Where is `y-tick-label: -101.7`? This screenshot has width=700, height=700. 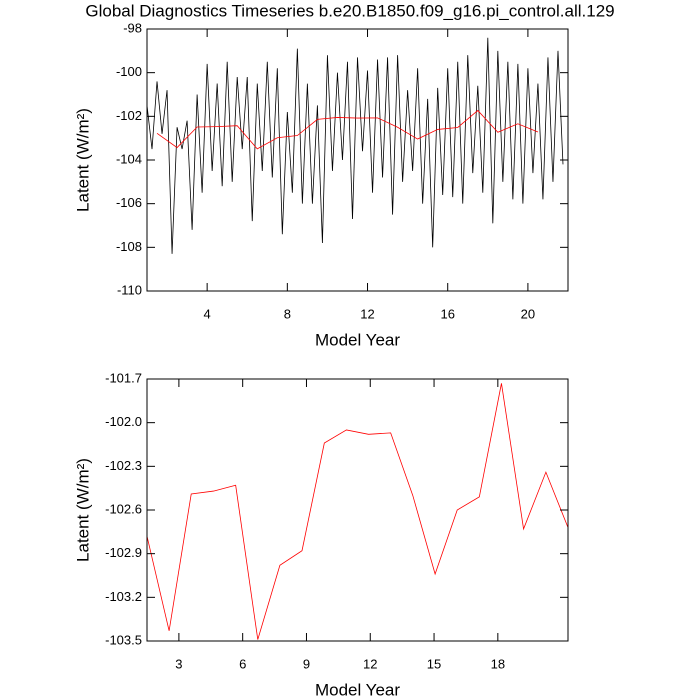 y-tick-label: -101.7 is located at coordinates (123, 377).